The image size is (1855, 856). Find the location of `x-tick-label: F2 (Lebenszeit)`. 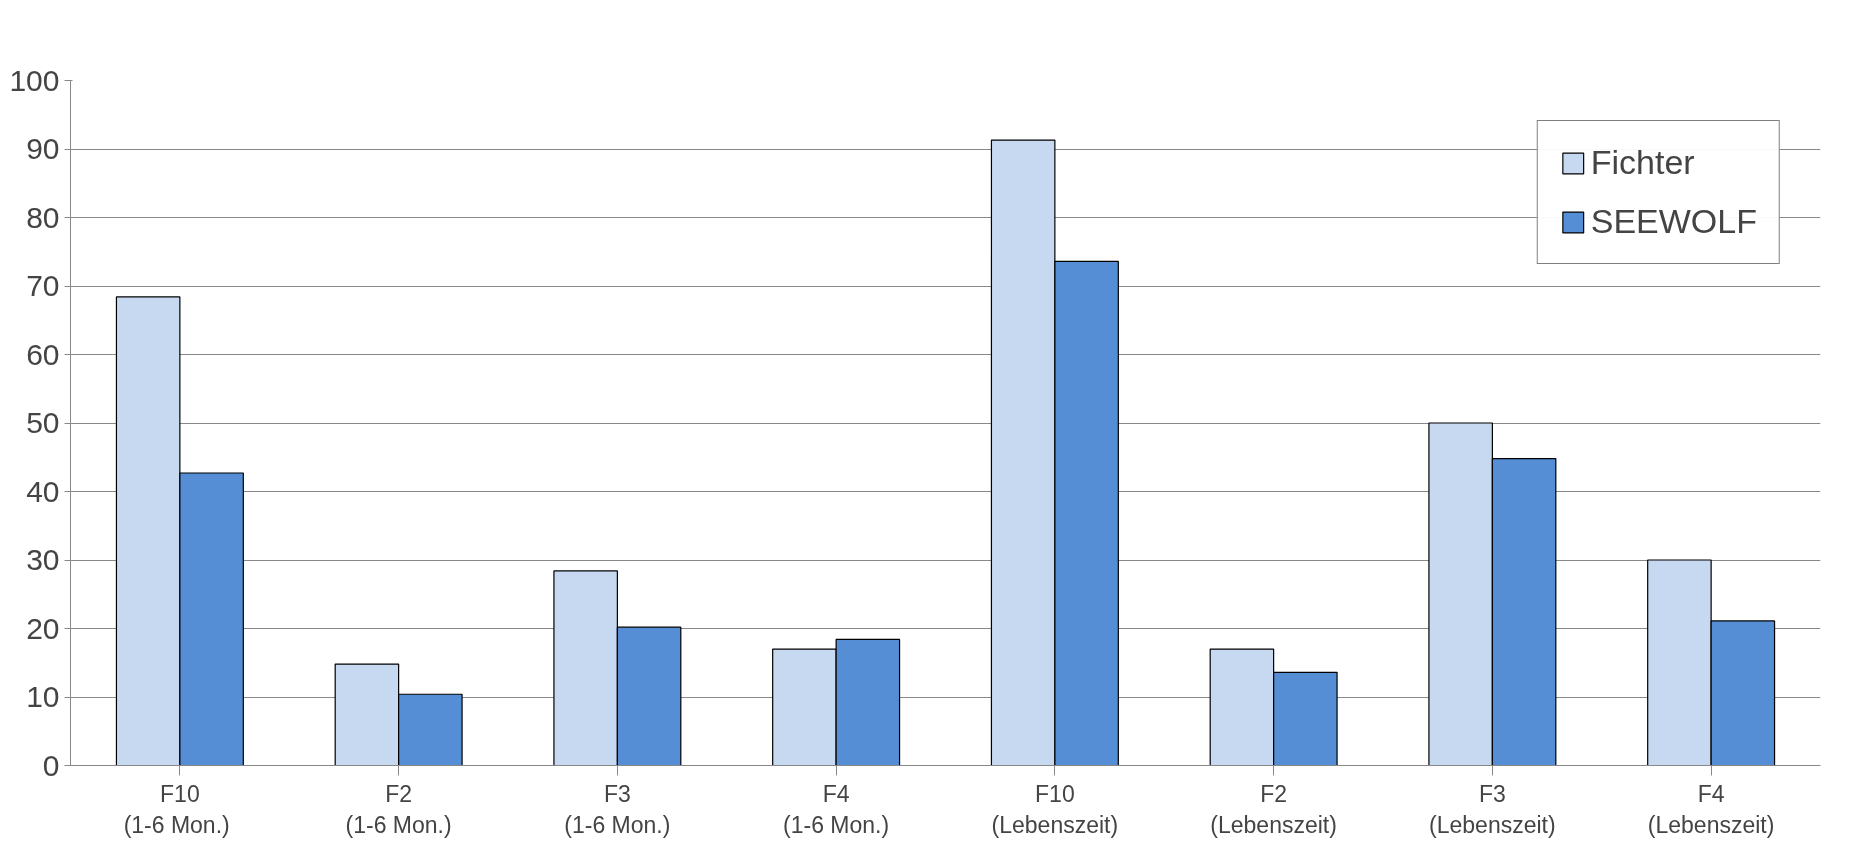

x-tick-label: F2 (Lebenszeit) is located at coordinates (1273, 809).